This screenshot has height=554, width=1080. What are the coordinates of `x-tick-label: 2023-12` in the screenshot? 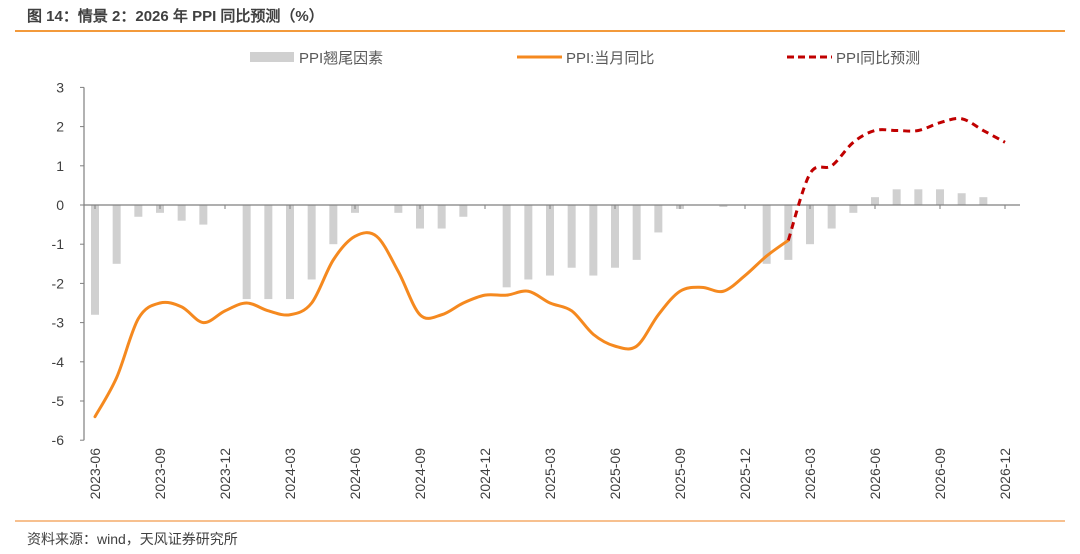 It's located at (225, 474).